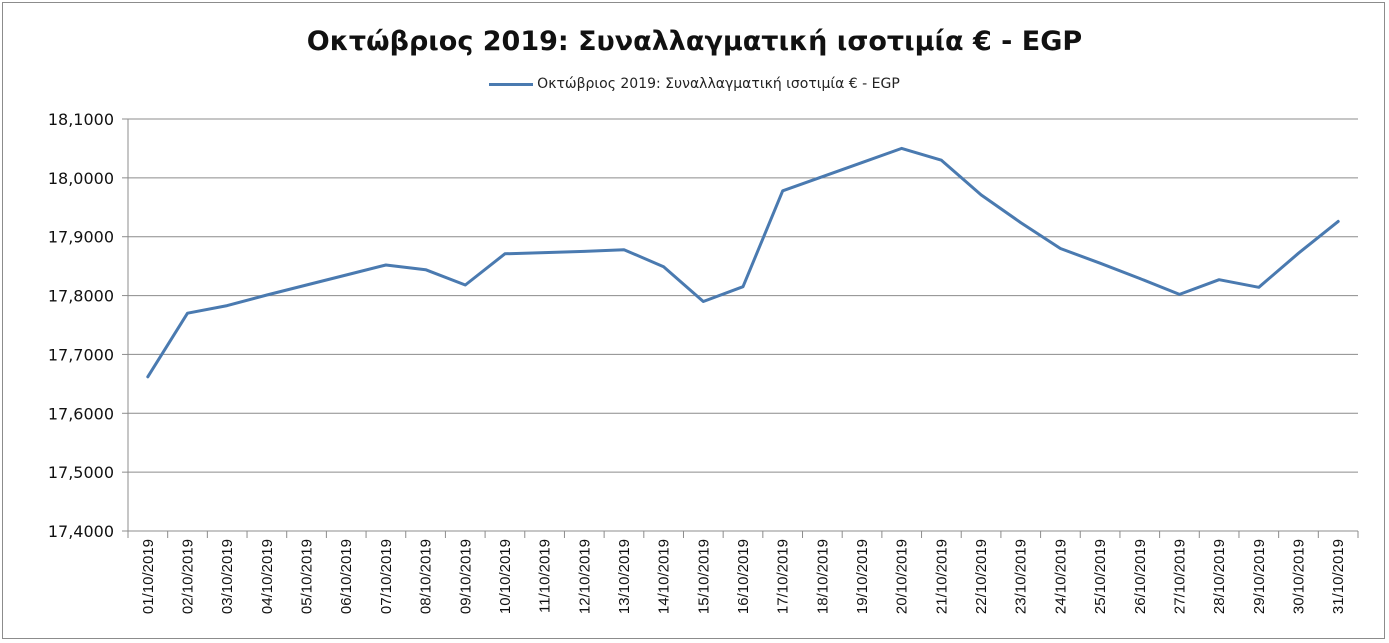 Image resolution: width=1389 pixels, height=643 pixels. What do you see at coordinates (188, 576) in the screenshot?
I see `x-tick-label: 02/10/2019` at bounding box center [188, 576].